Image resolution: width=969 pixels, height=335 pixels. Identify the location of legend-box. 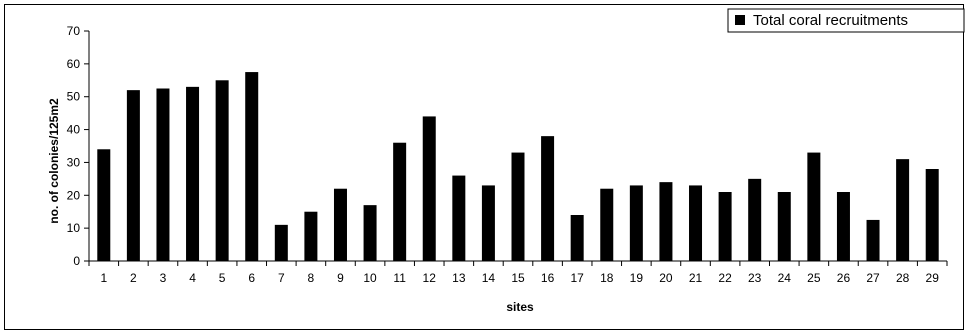
(846, 20).